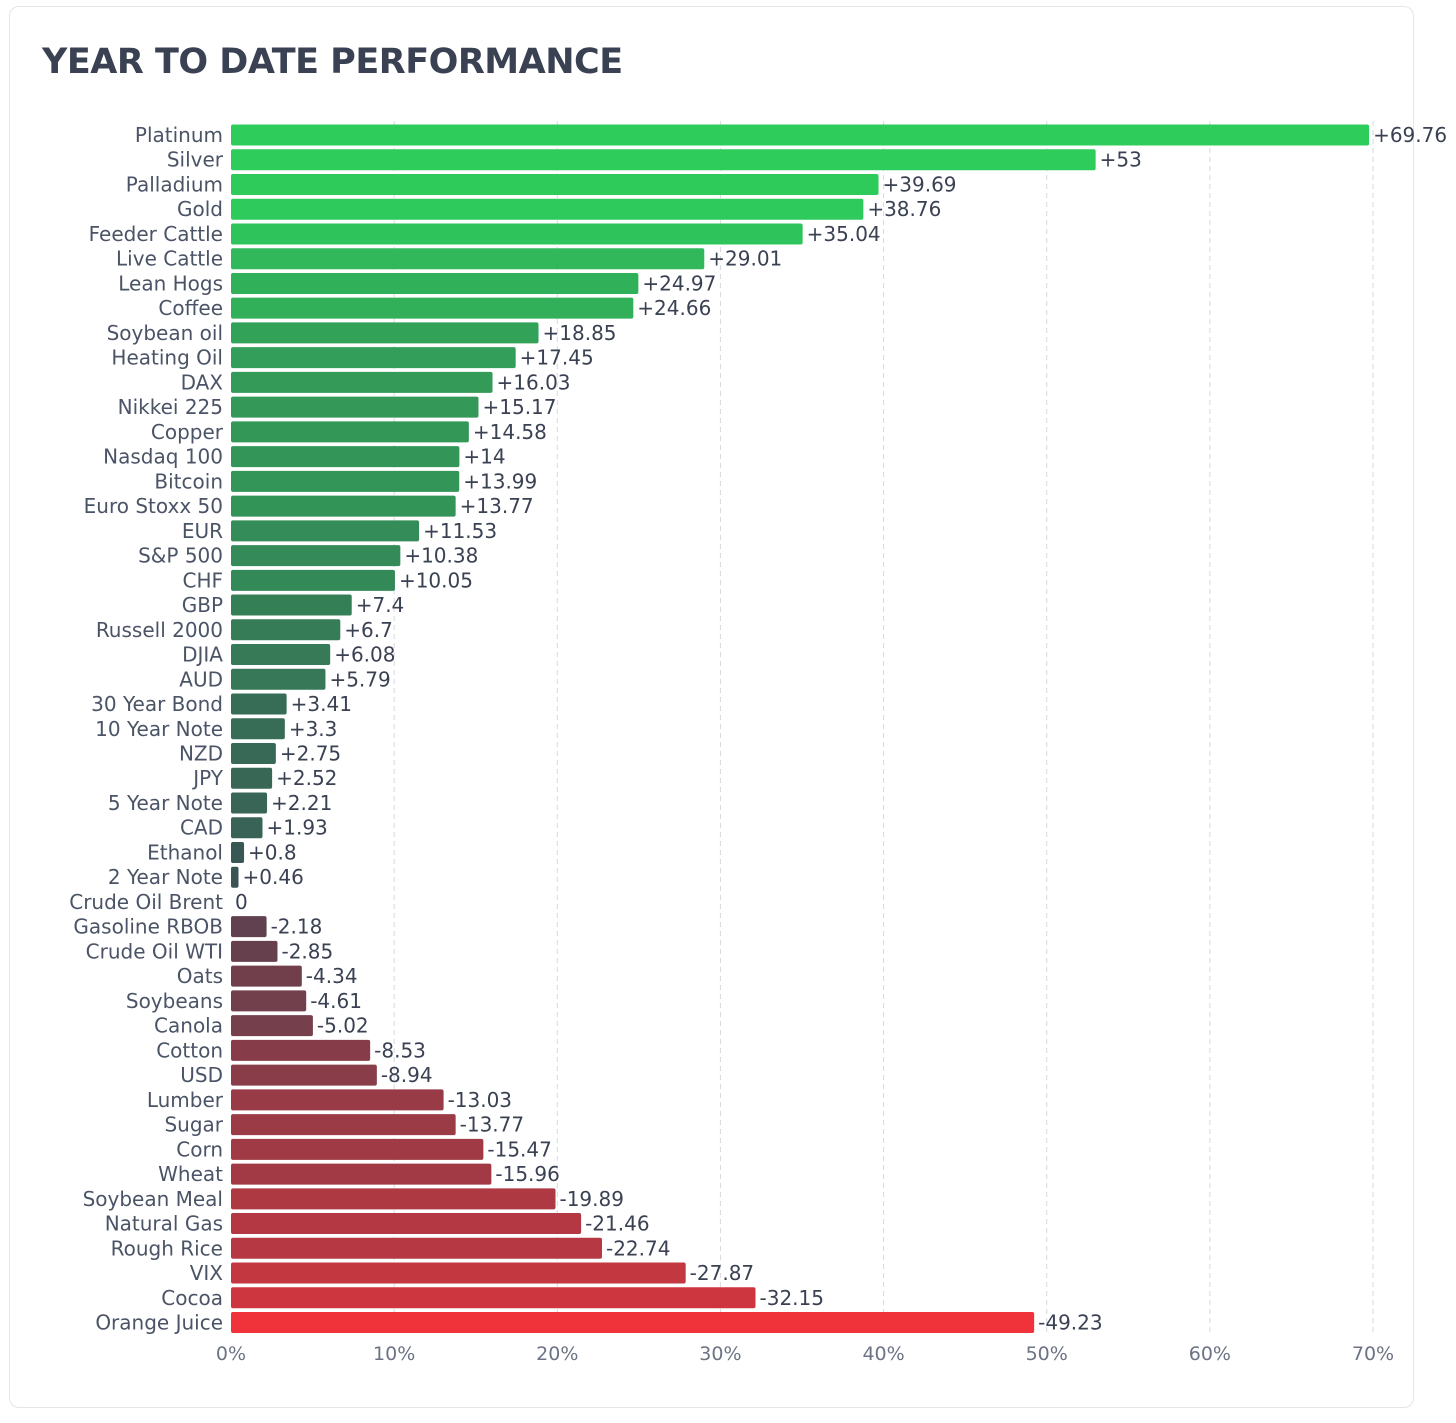  I want to click on value-label: -15.96, so click(527, 1174).